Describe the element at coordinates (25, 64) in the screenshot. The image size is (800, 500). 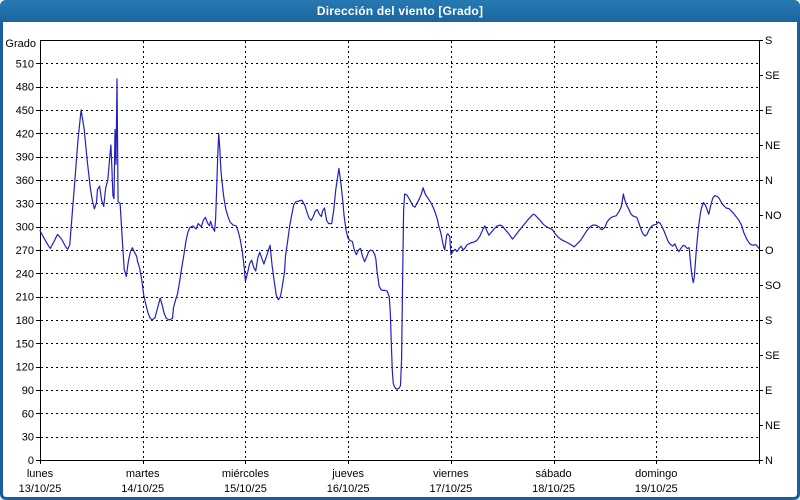
I see `y-axis-tick-label: 510` at that location.